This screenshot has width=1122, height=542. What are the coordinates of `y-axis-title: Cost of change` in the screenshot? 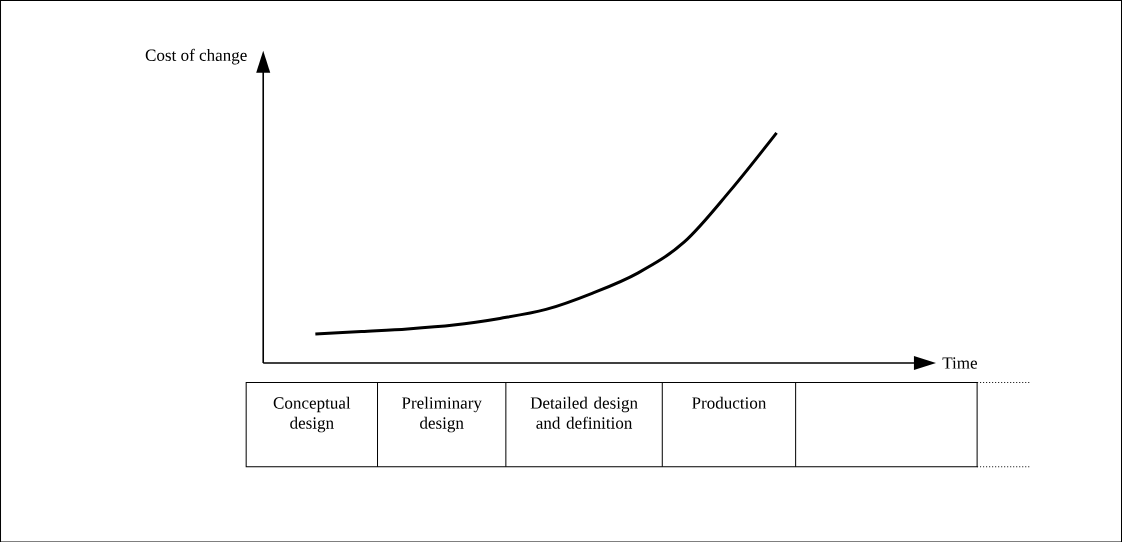 It's located at (196, 56).